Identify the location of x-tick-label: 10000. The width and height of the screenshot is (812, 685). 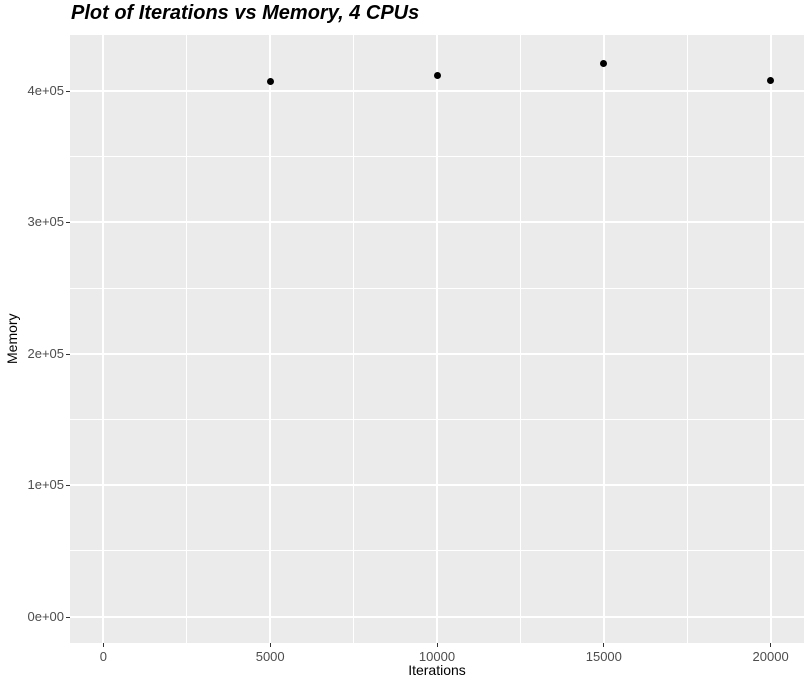
(437, 656).